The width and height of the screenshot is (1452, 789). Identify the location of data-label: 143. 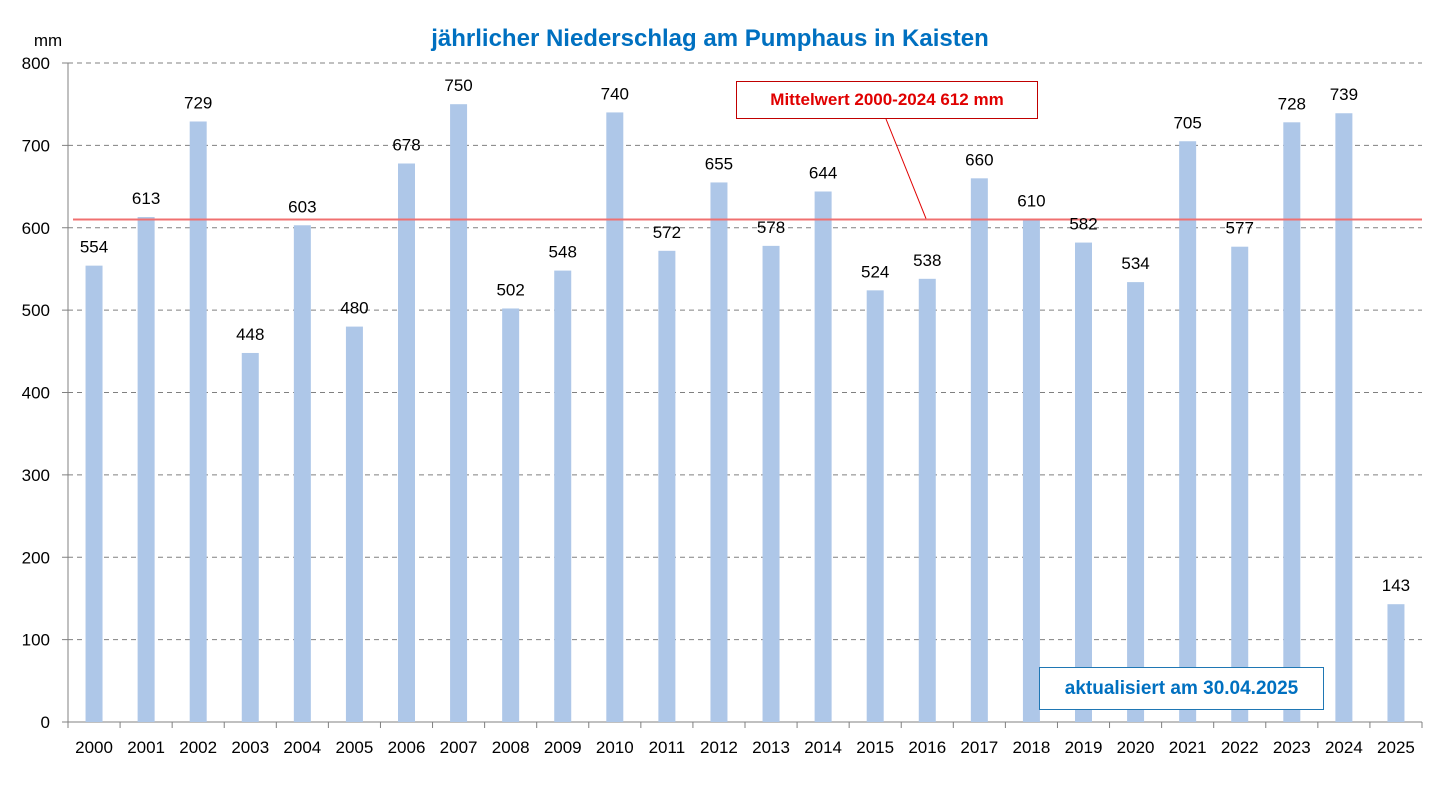
(1396, 585).